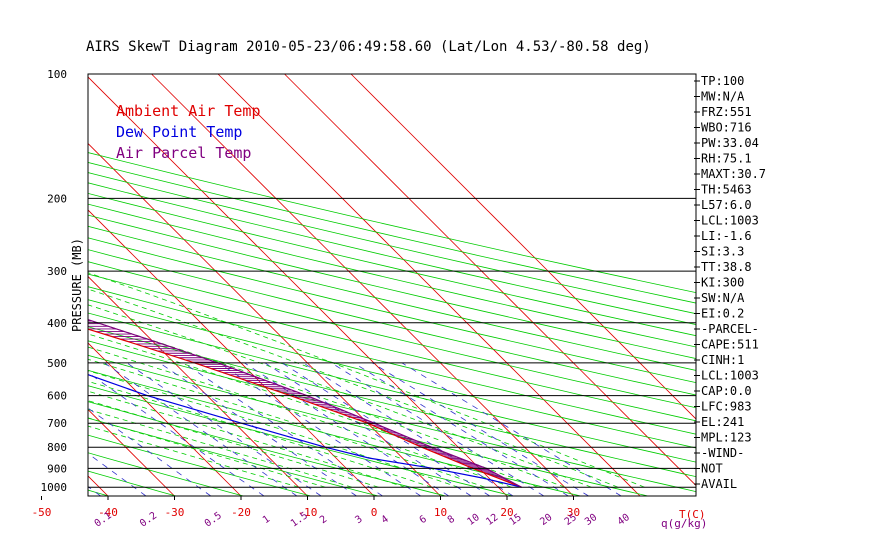 The width and height of the screenshot is (870, 560). I want to click on mixing-ratio-lines, so click(355, 429).